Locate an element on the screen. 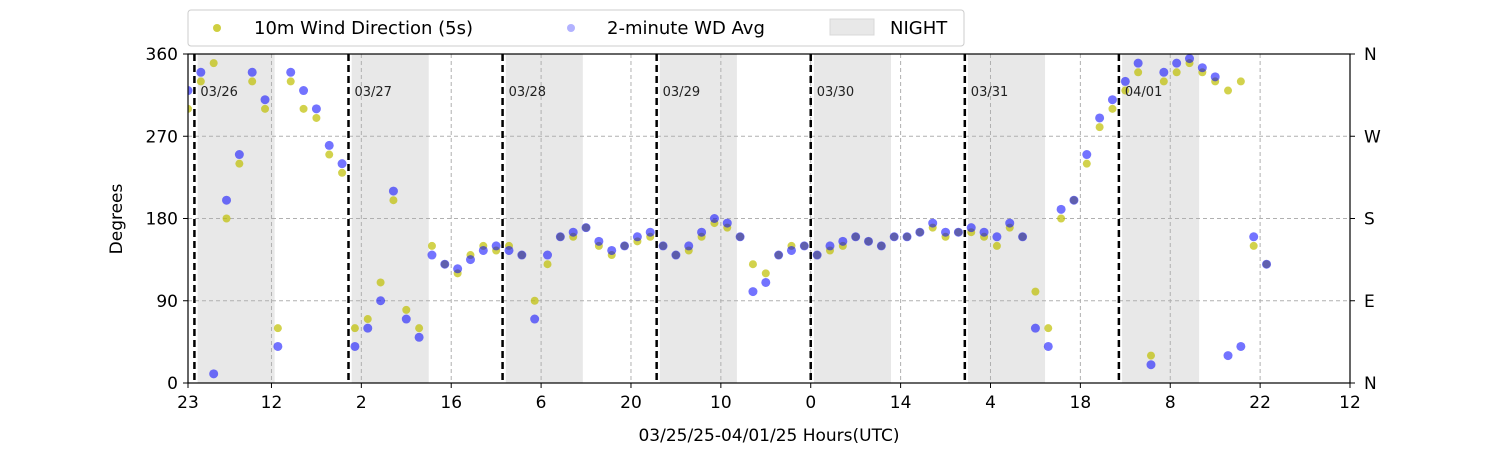 Image resolution: width=1500 pixels, height=450 pixels. legend-label-night: NIGHT is located at coordinates (919, 28).